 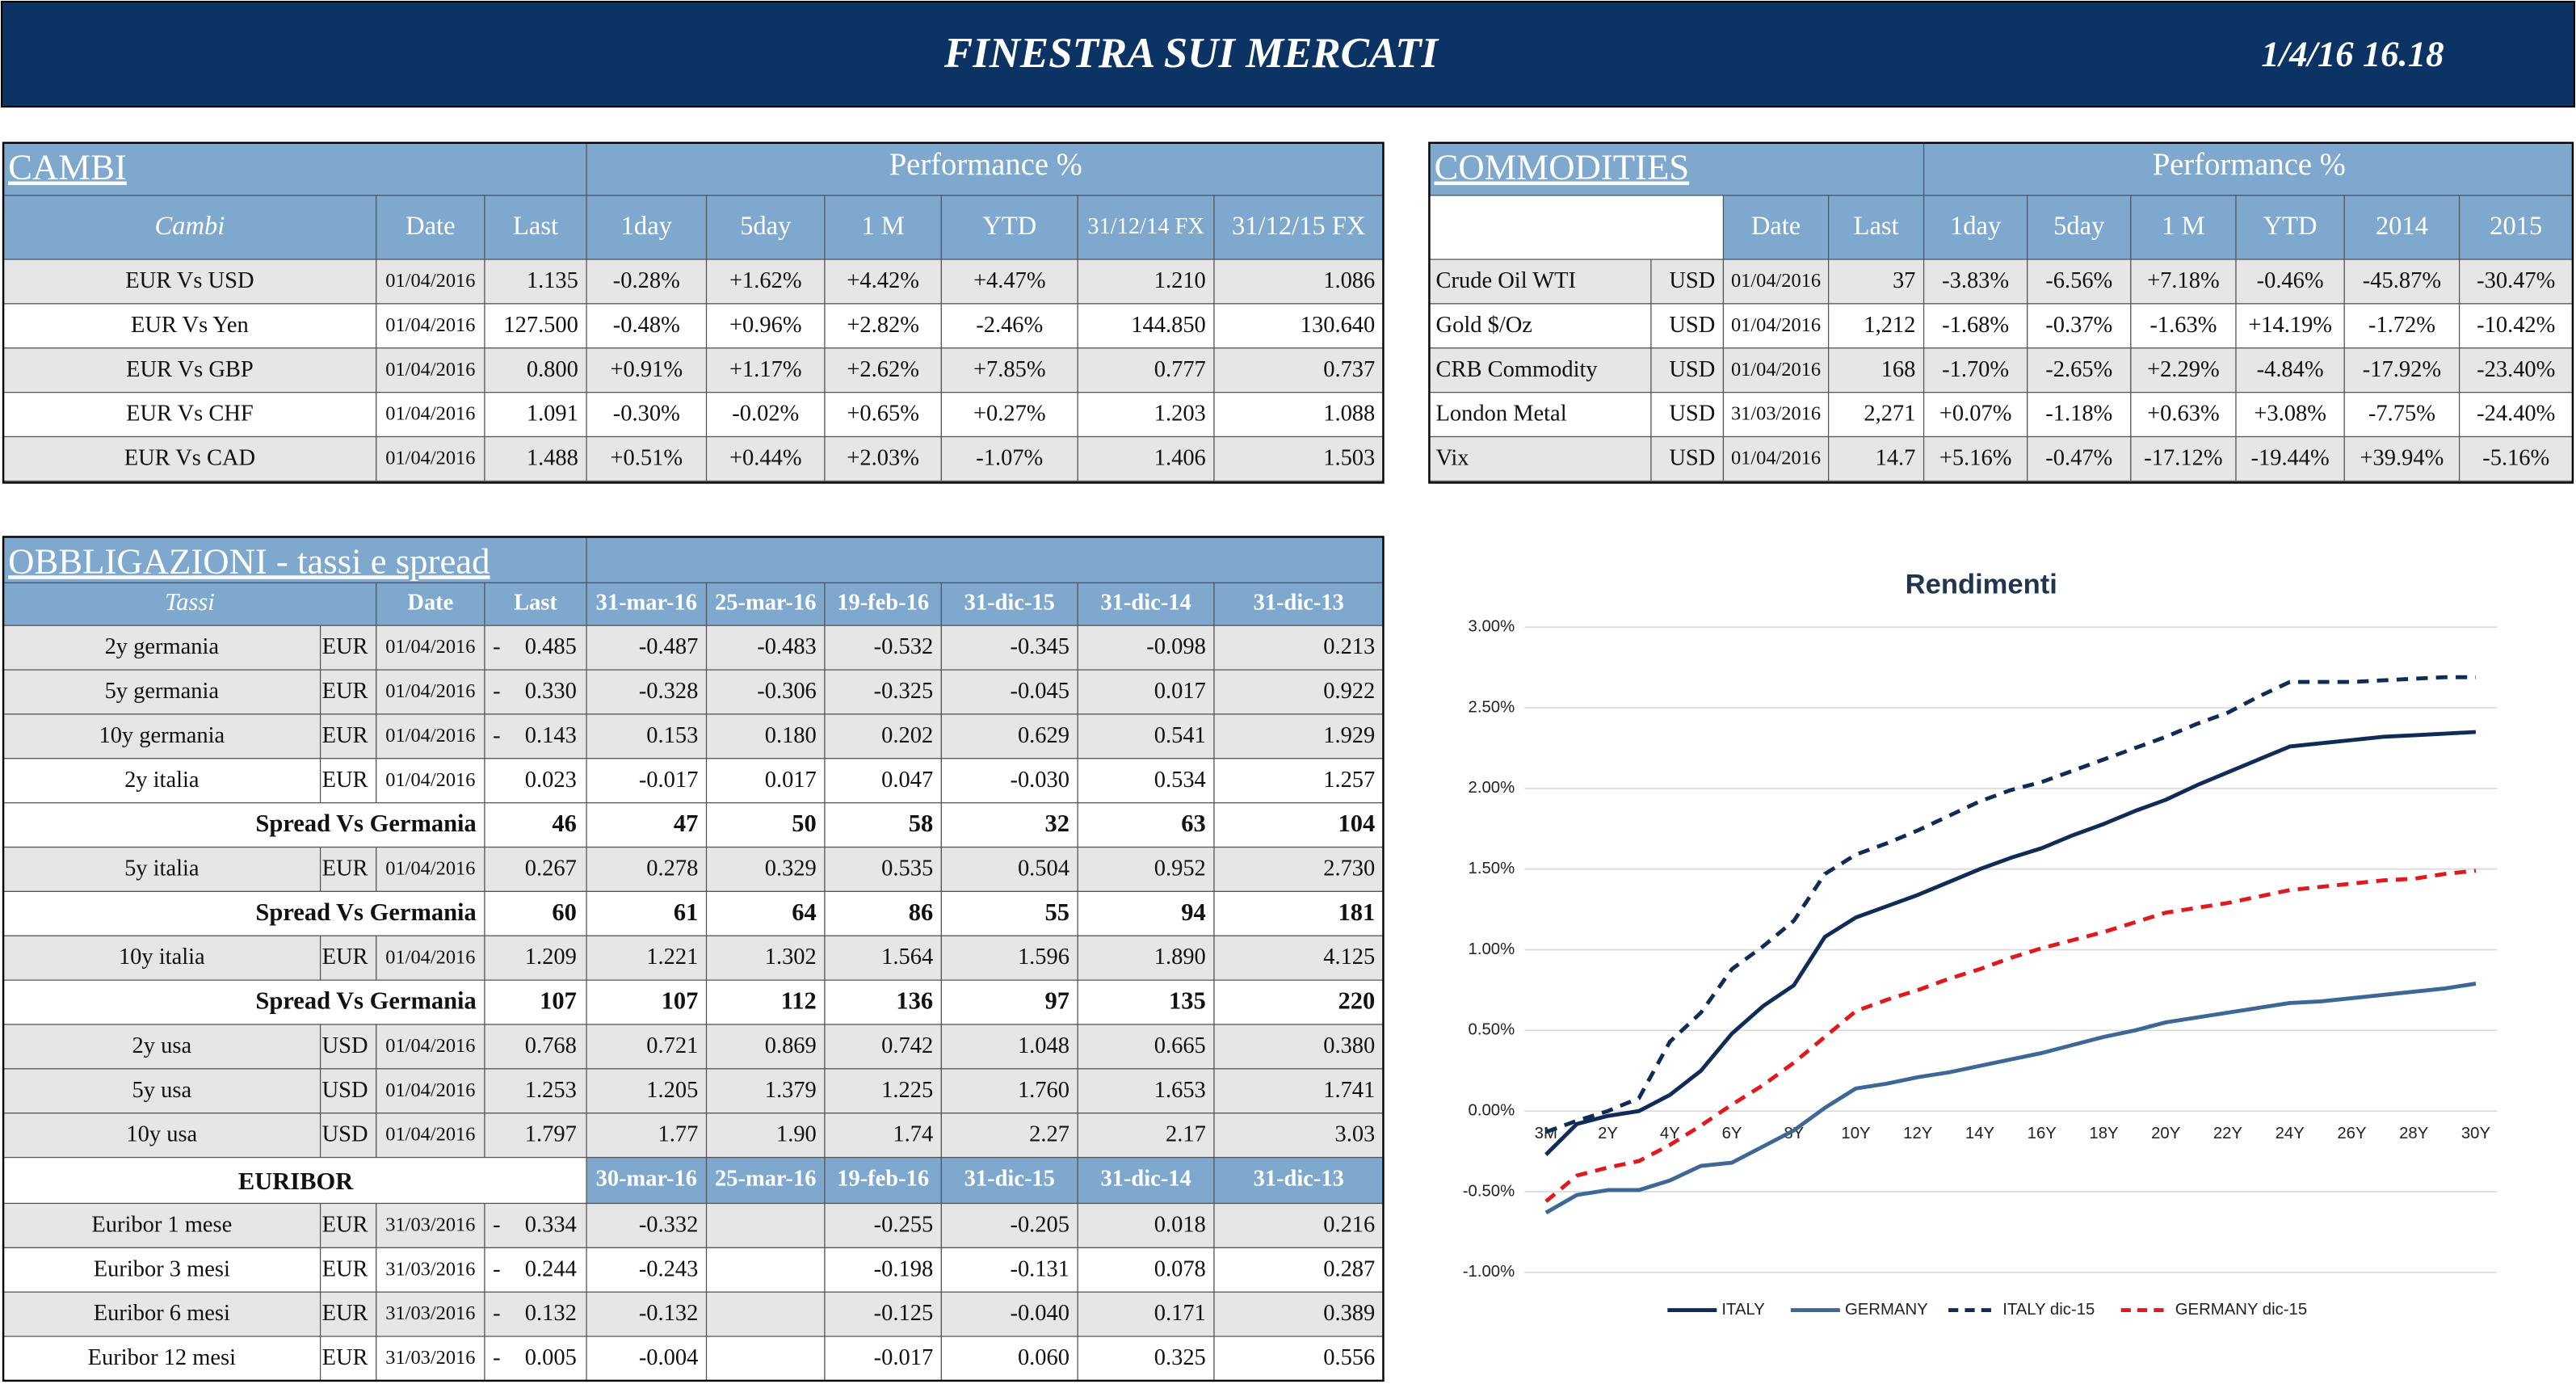 I want to click on cell-text: -17.92%, so click(x=2402, y=369).